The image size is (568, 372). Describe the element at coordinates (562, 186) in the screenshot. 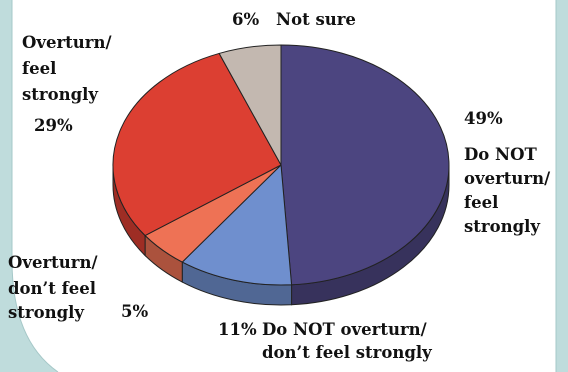

I see `frame-right-border` at that location.